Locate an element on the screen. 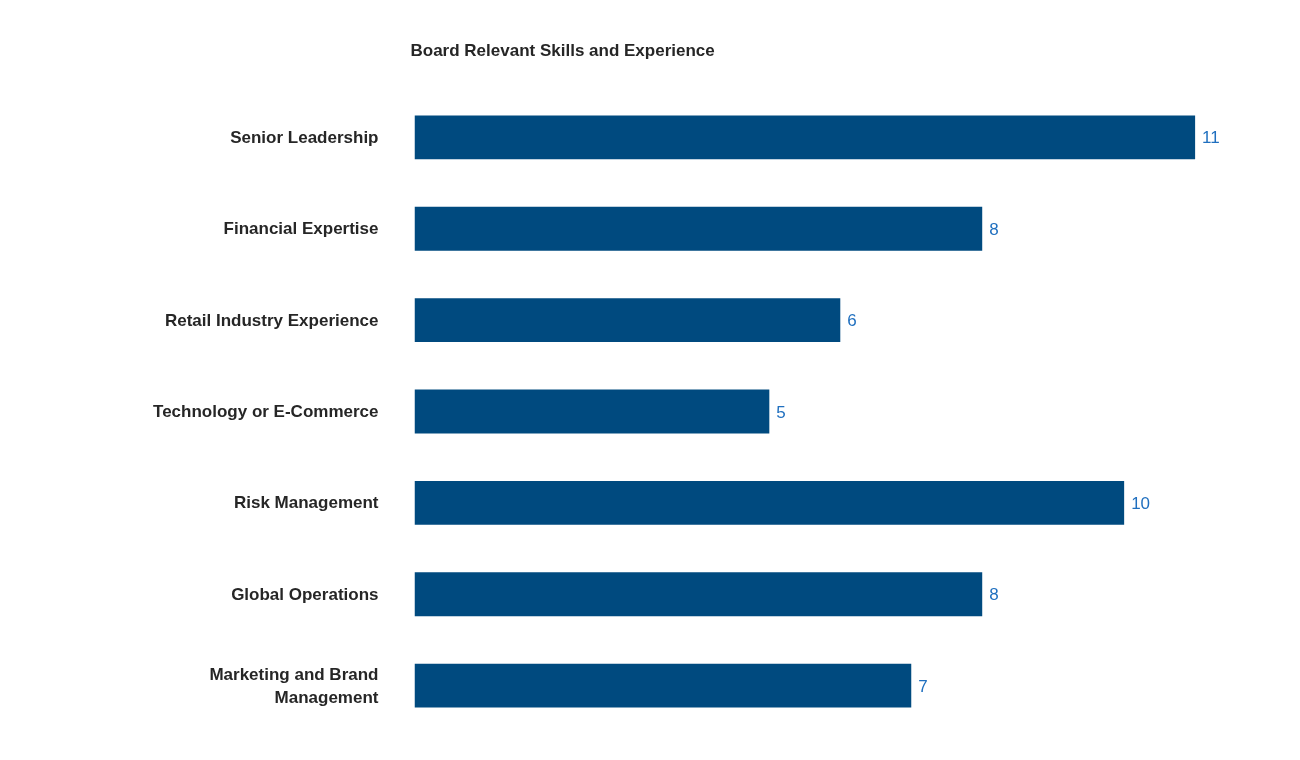  data-label: 10 is located at coordinates (1141, 503).